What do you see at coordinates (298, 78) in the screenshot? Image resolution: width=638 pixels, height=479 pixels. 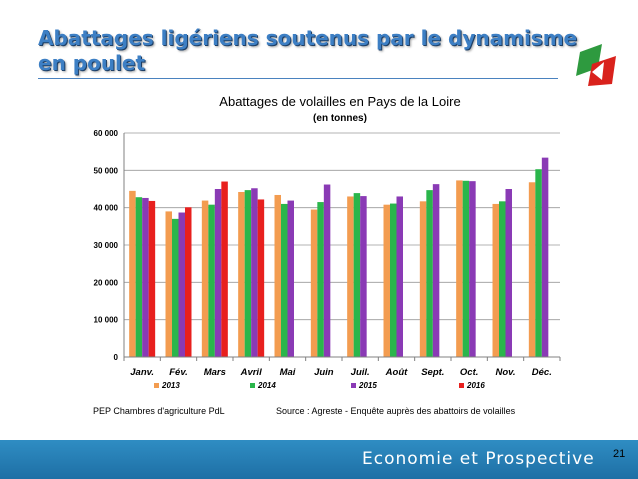 I see `title-rule` at bounding box center [298, 78].